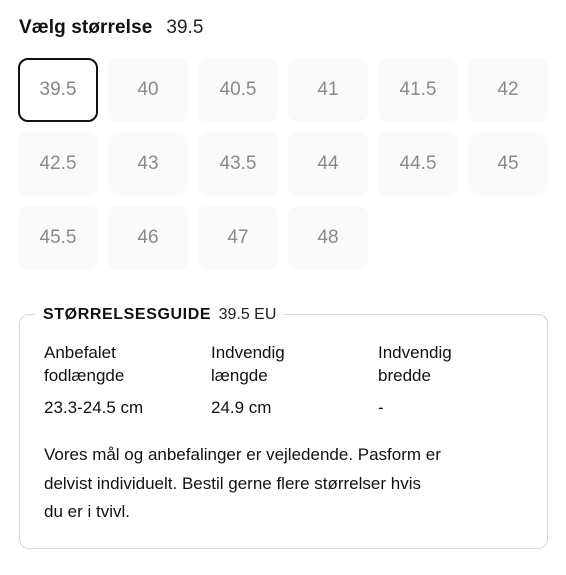  What do you see at coordinates (127, 314) in the screenshot?
I see `size-guide-title: STØRRELSESGUIDE` at bounding box center [127, 314].